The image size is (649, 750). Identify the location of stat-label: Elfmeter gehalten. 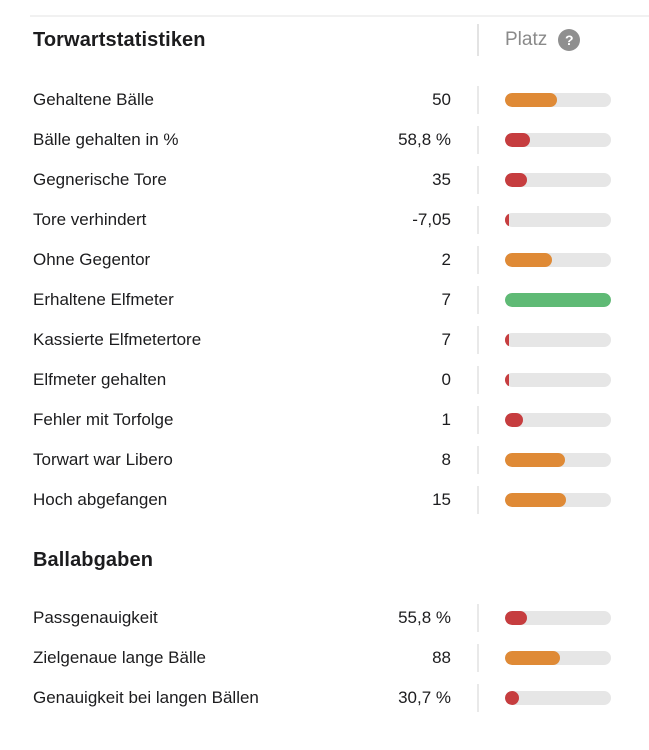
(100, 379).